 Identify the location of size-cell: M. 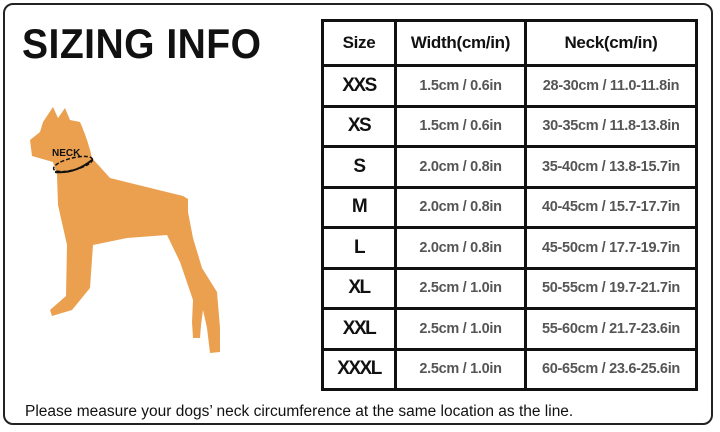
(359, 207).